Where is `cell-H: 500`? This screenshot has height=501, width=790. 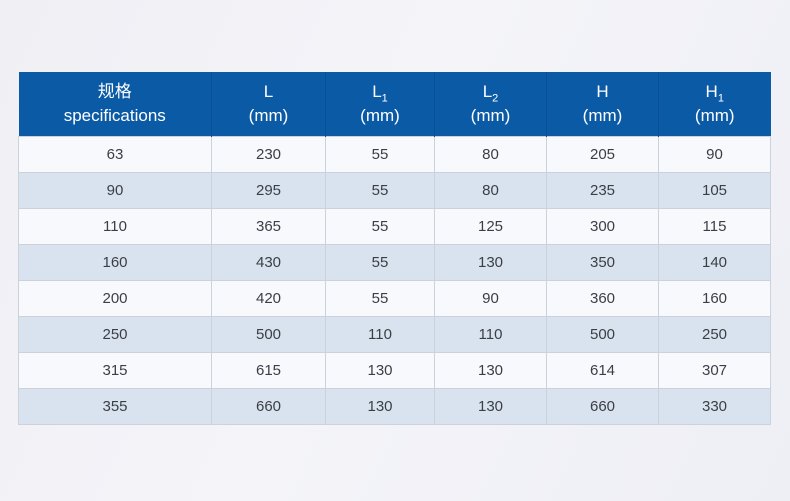 cell-H: 500 is located at coordinates (602, 334).